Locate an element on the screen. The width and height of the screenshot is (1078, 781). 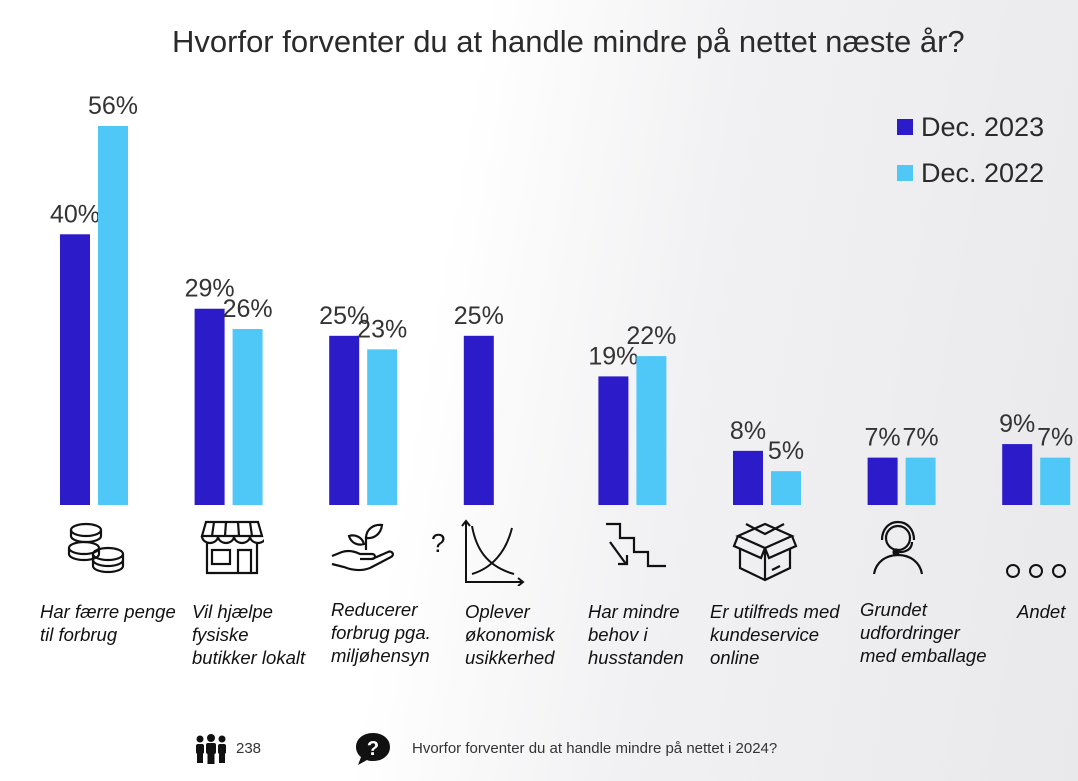
label-line: Andet is located at coordinates (1041, 611).